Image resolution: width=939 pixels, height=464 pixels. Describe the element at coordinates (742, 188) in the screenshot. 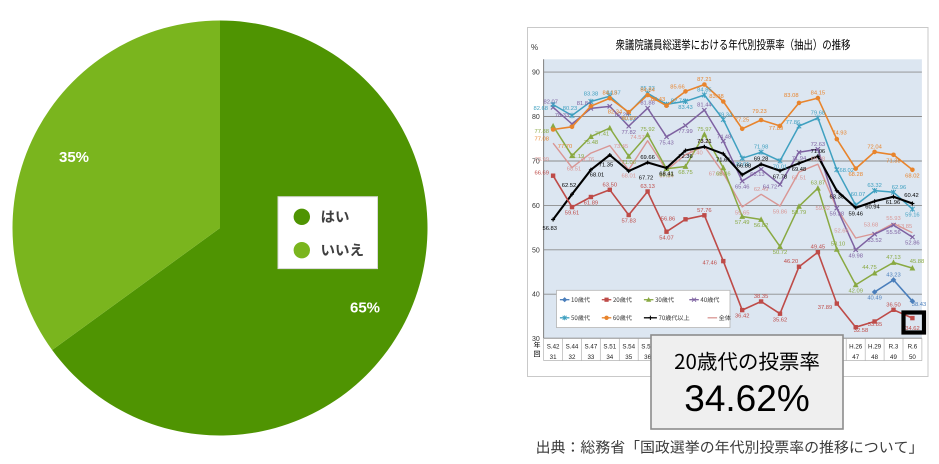

I see `svg-text: 65.46` at that location.